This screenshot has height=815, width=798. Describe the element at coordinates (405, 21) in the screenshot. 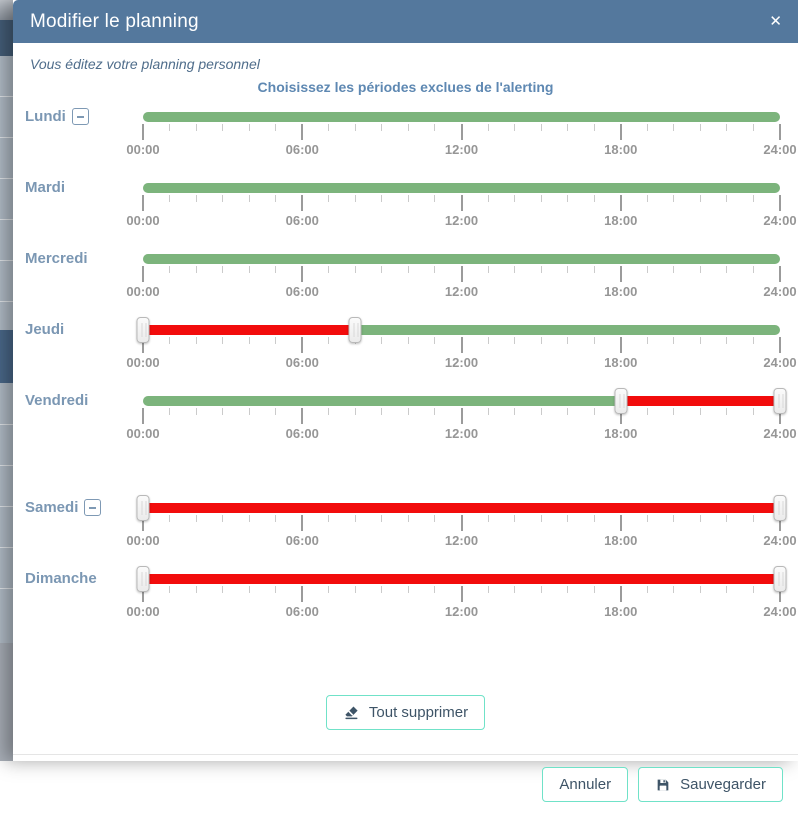

I see `modal-header: Modifier le planning ✕` at that location.